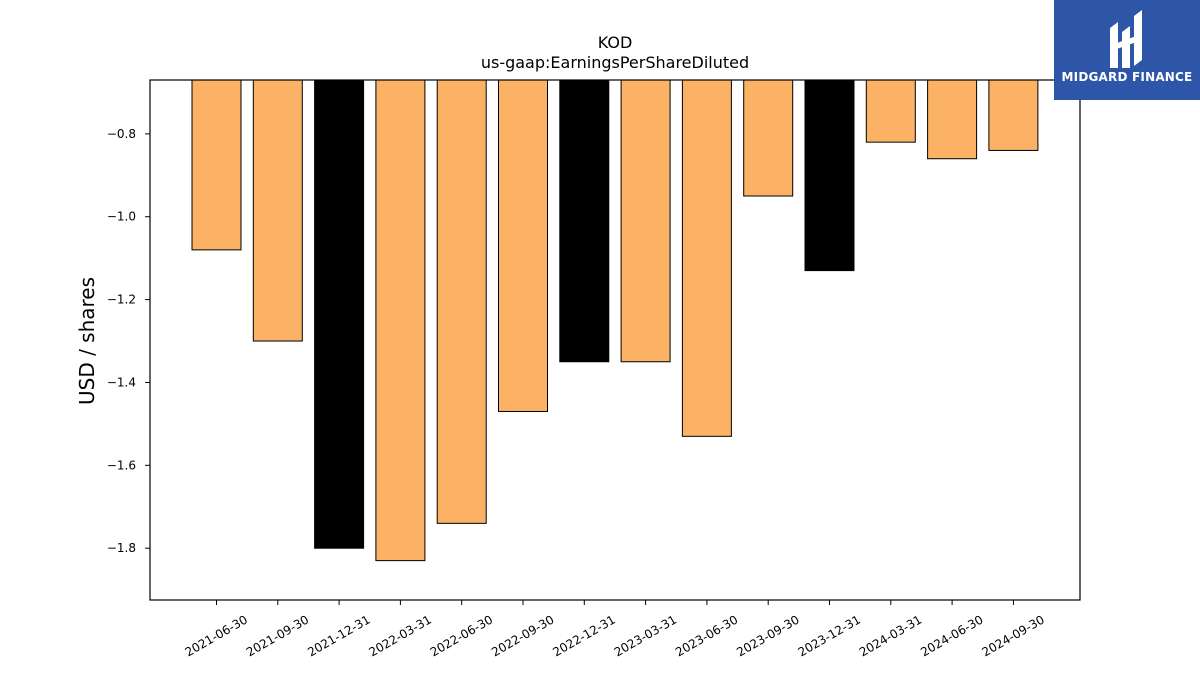 This screenshot has height=675, width=1200. I want to click on x-tick-label: 2021-06-30, so click(216, 635).